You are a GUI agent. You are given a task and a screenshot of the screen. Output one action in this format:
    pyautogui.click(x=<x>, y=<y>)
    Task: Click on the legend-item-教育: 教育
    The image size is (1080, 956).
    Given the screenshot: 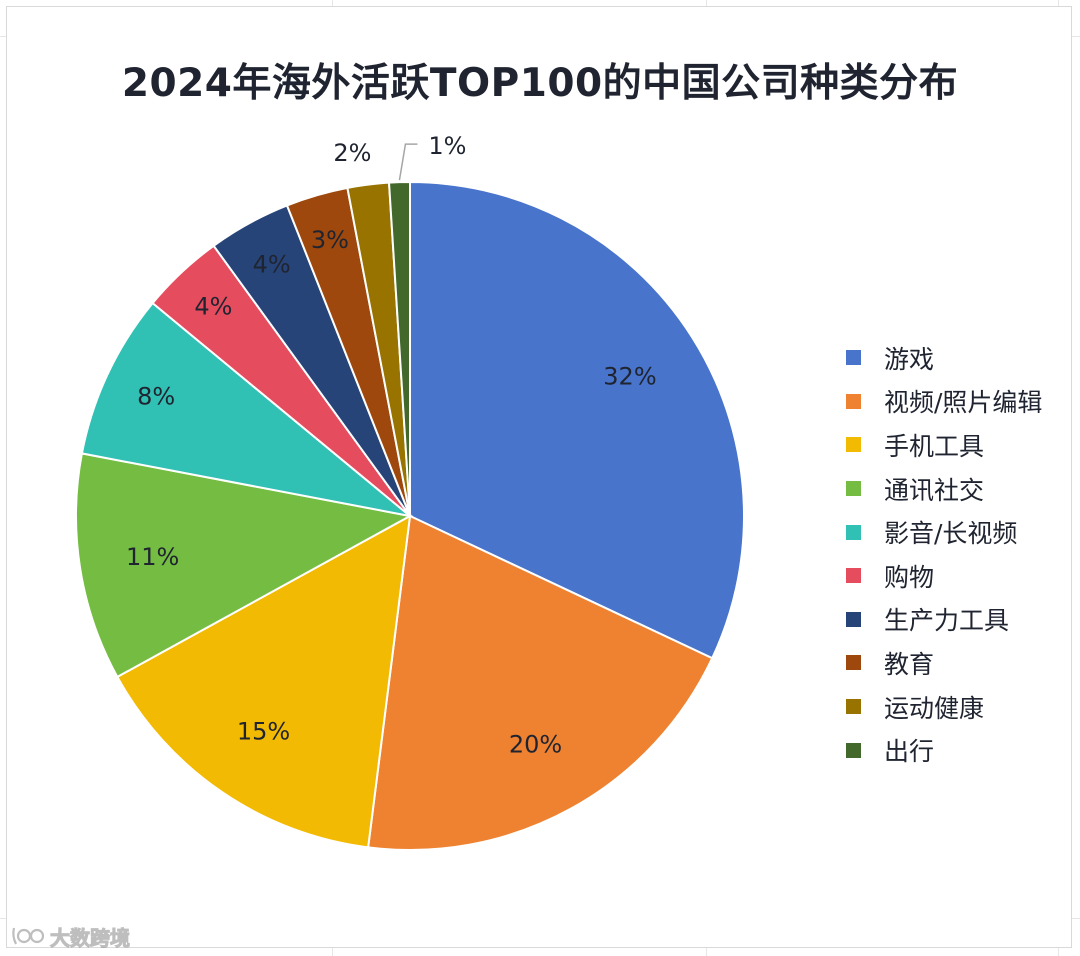 What is the action you would take?
    pyautogui.click(x=962, y=663)
    